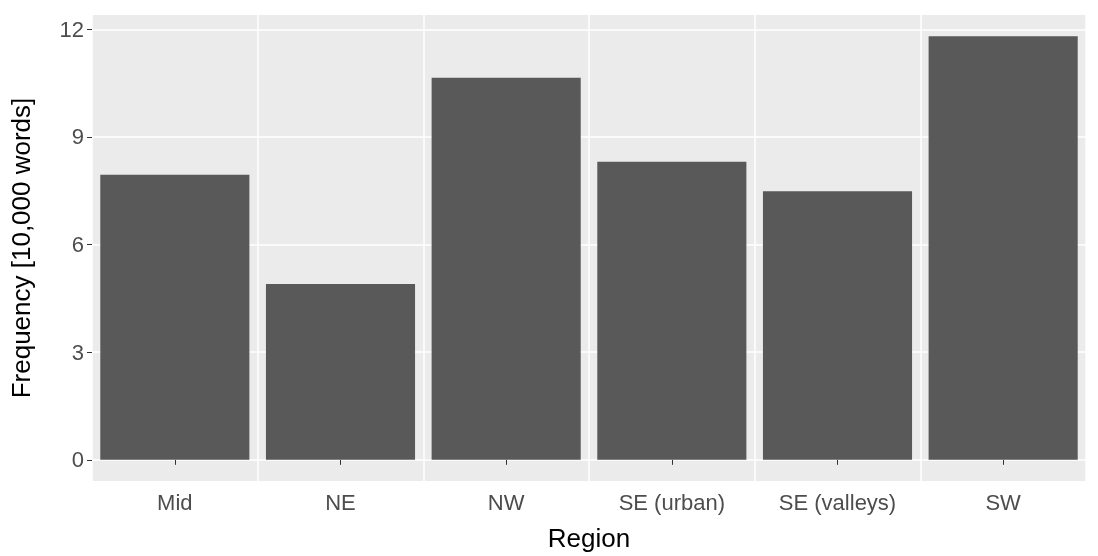 The height and width of the screenshot is (556, 1098). Describe the element at coordinates (672, 502) in the screenshot. I see `x-tick-label: SE (urban)` at that location.